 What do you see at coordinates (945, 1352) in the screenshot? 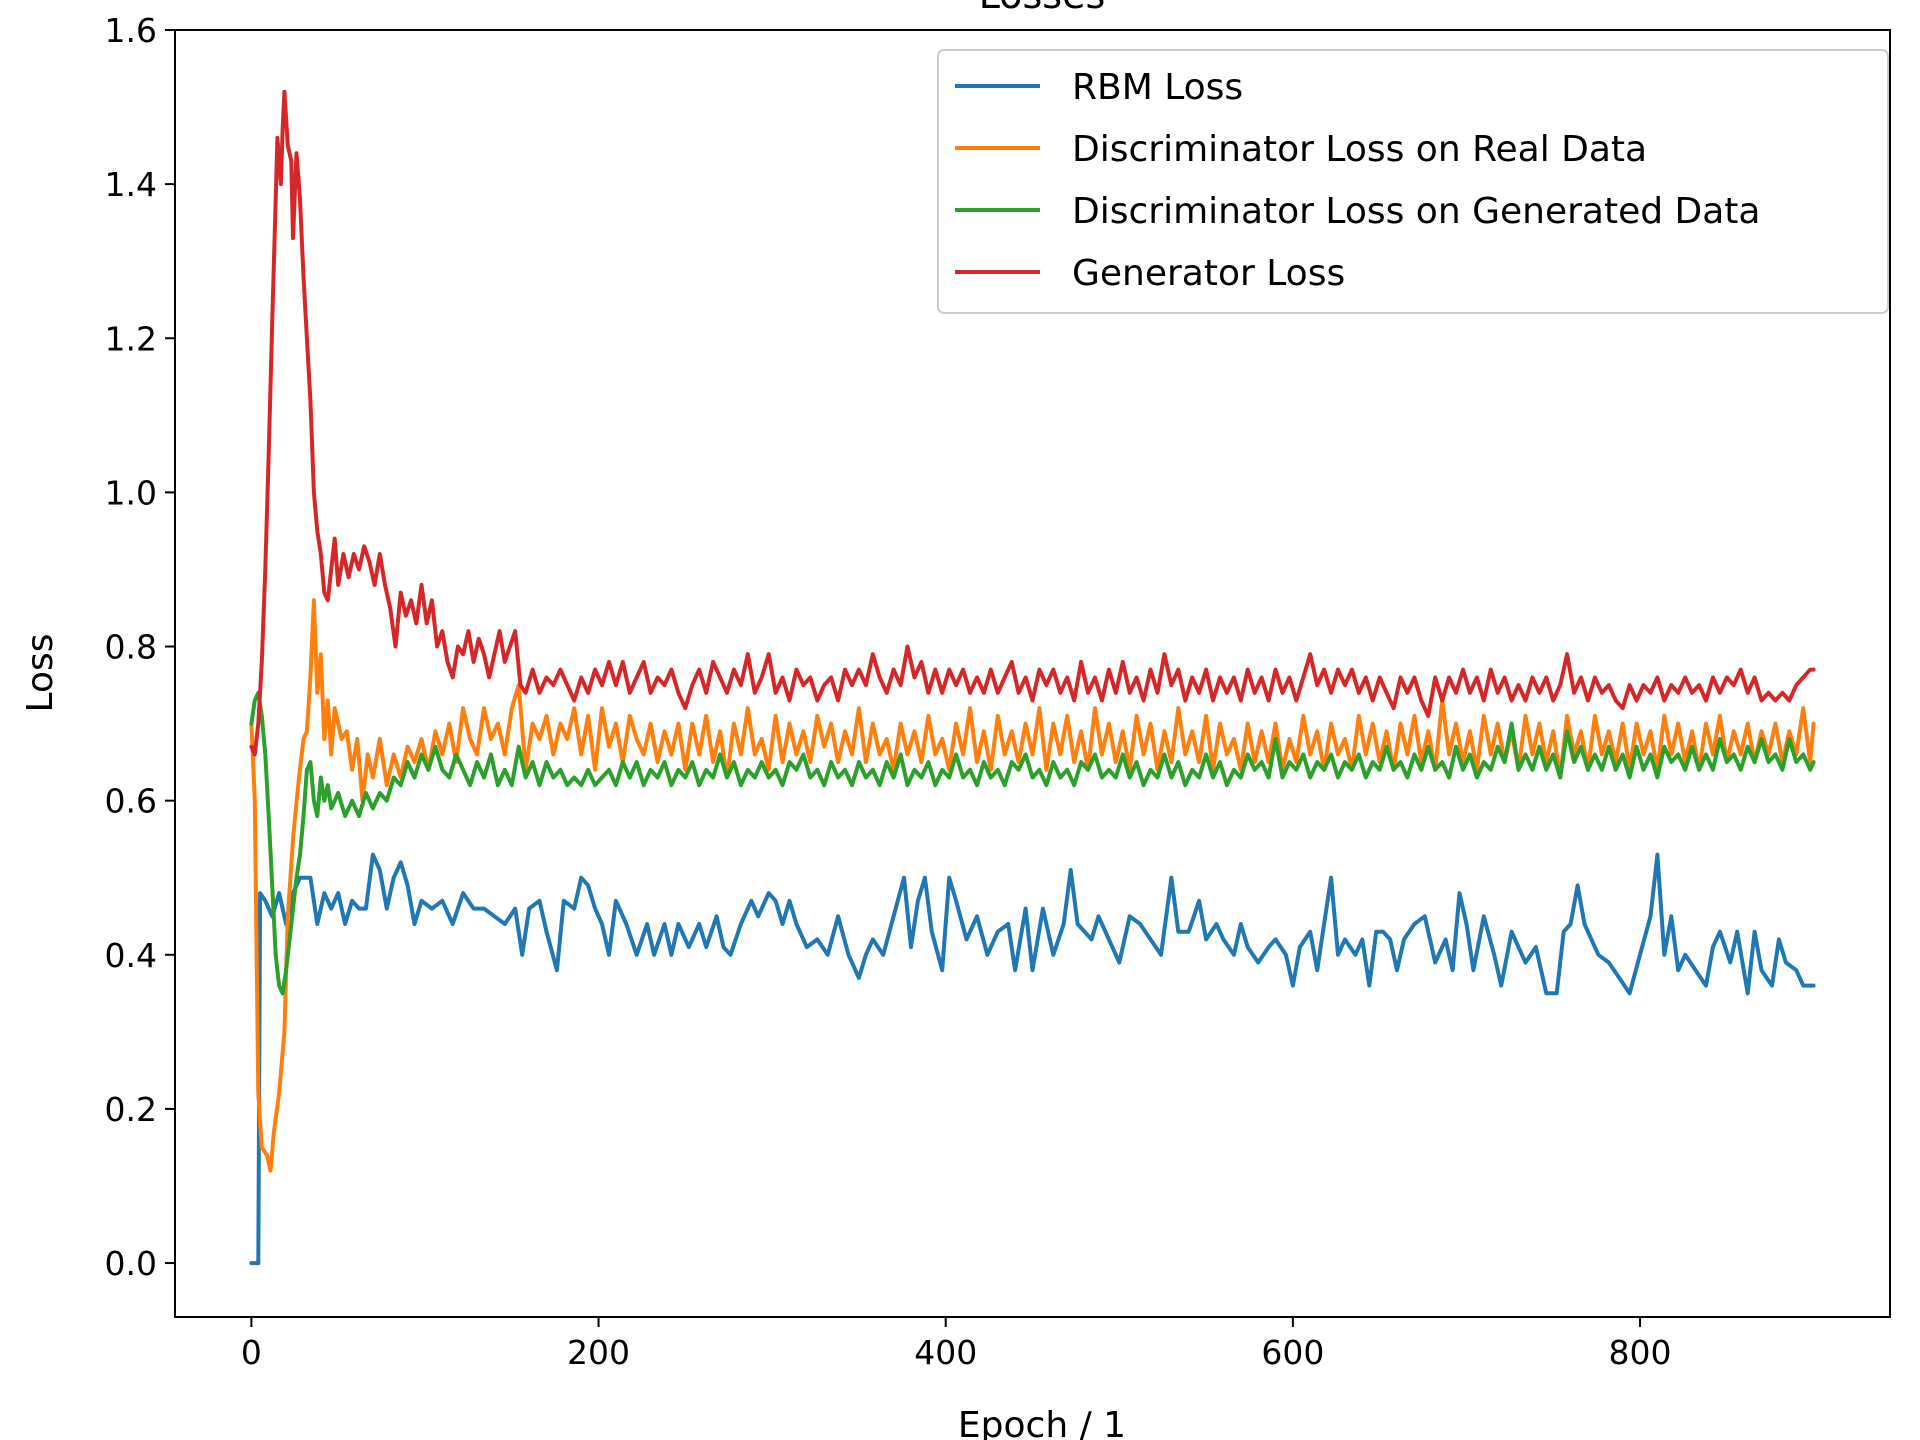
I see `x-tick-label: 400` at bounding box center [945, 1352].